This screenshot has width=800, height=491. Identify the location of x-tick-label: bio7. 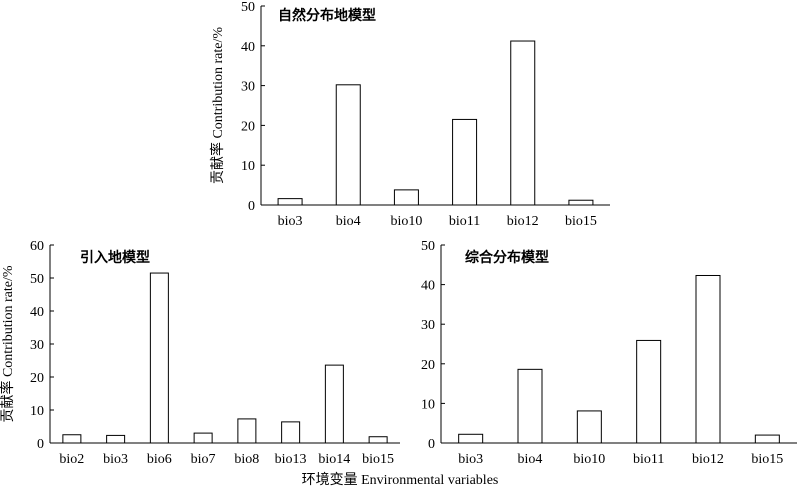
(203, 459).